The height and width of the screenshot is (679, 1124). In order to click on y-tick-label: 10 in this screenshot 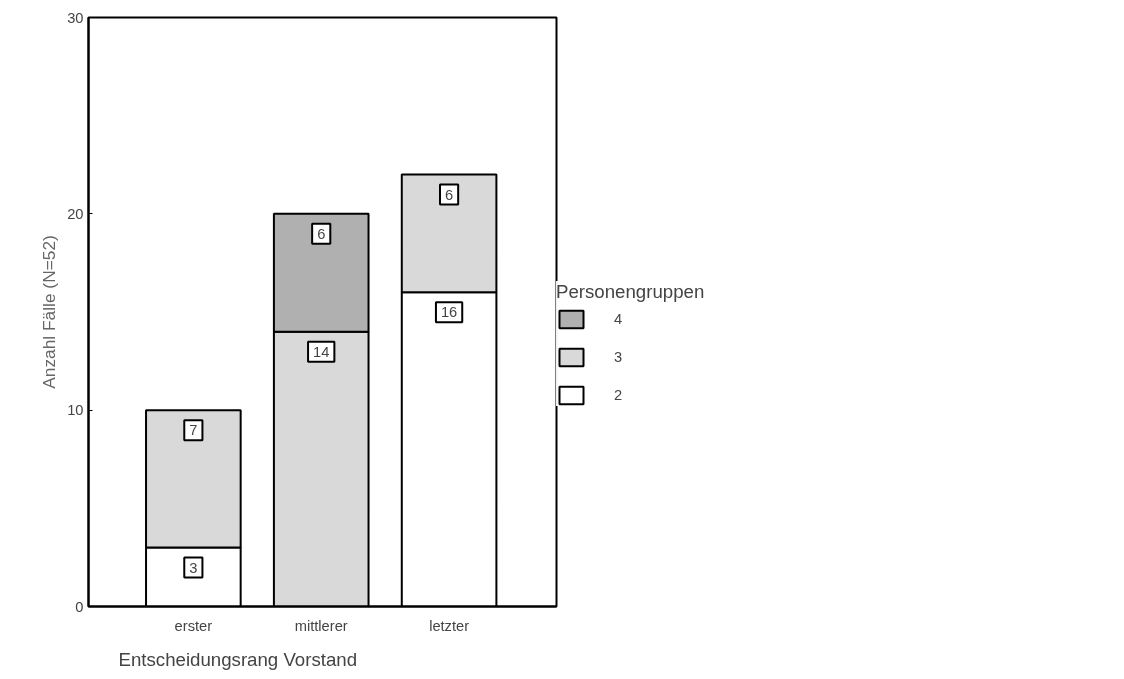, I will do `click(75, 410)`.